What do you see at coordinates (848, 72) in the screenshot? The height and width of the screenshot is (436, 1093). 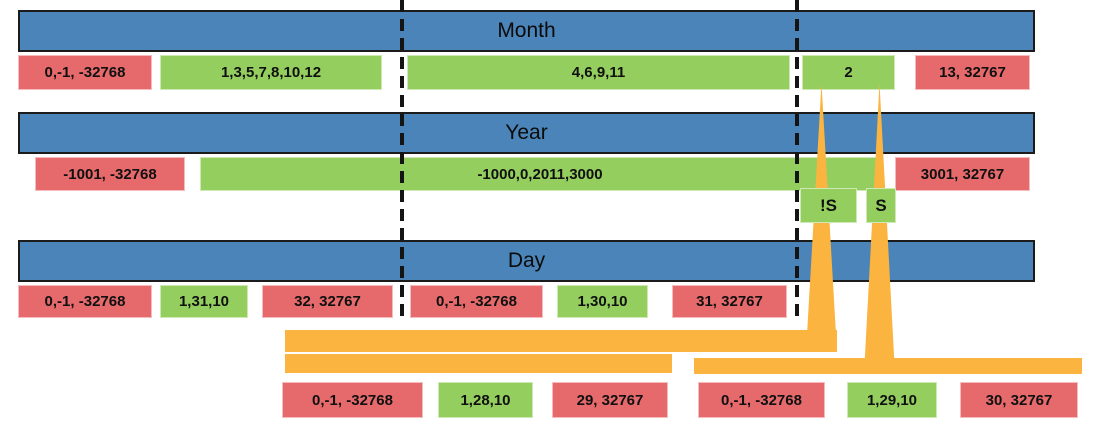 I see `month-class-february: 2` at bounding box center [848, 72].